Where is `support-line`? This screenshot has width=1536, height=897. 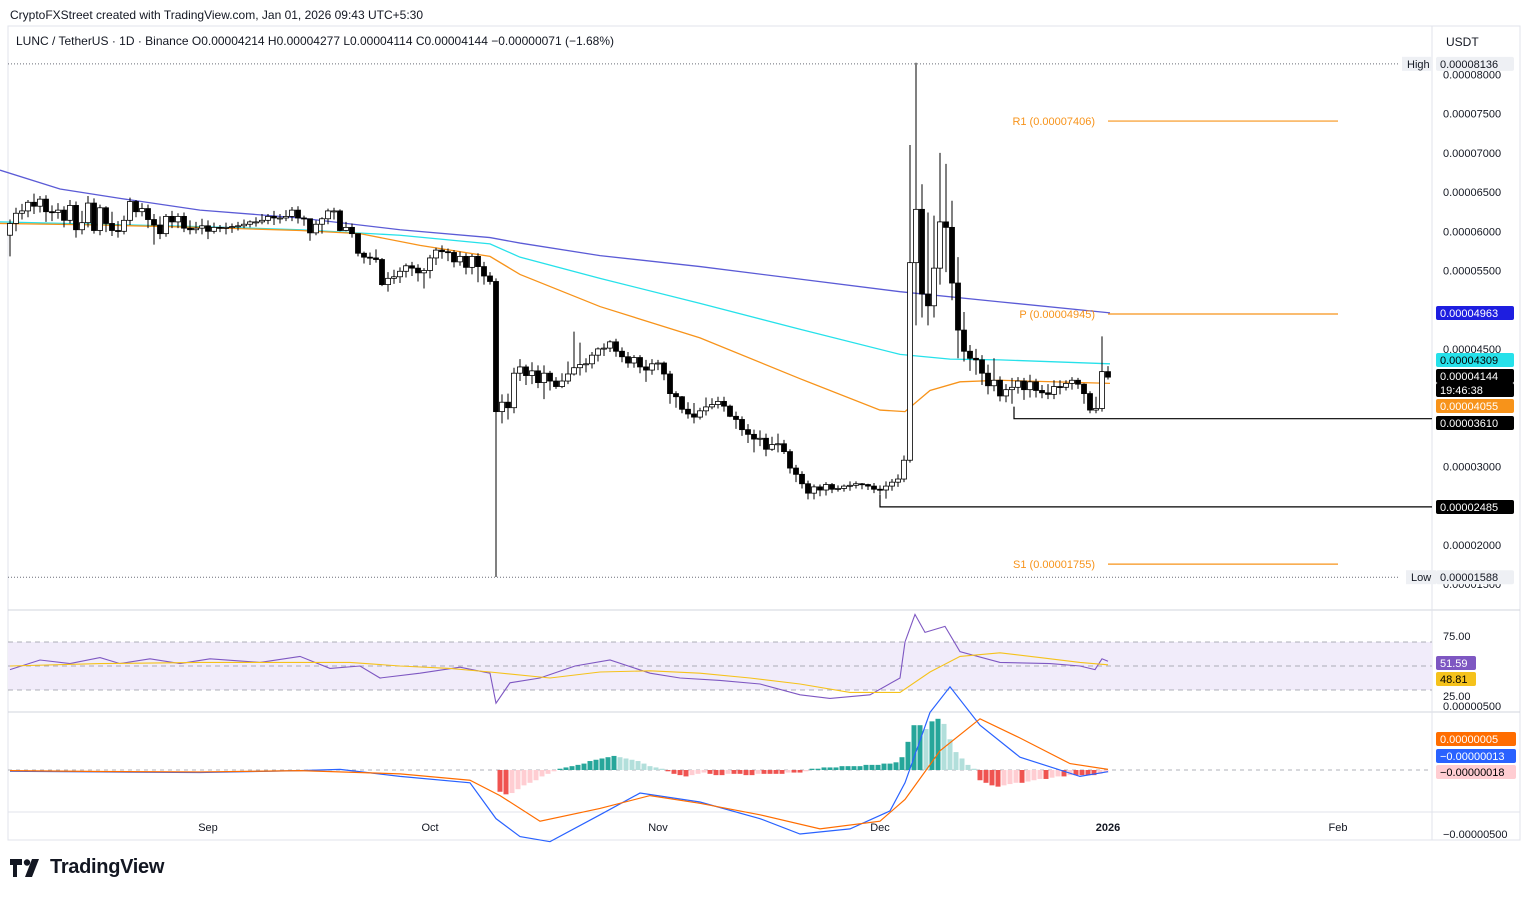
support-line is located at coordinates (1155, 501).